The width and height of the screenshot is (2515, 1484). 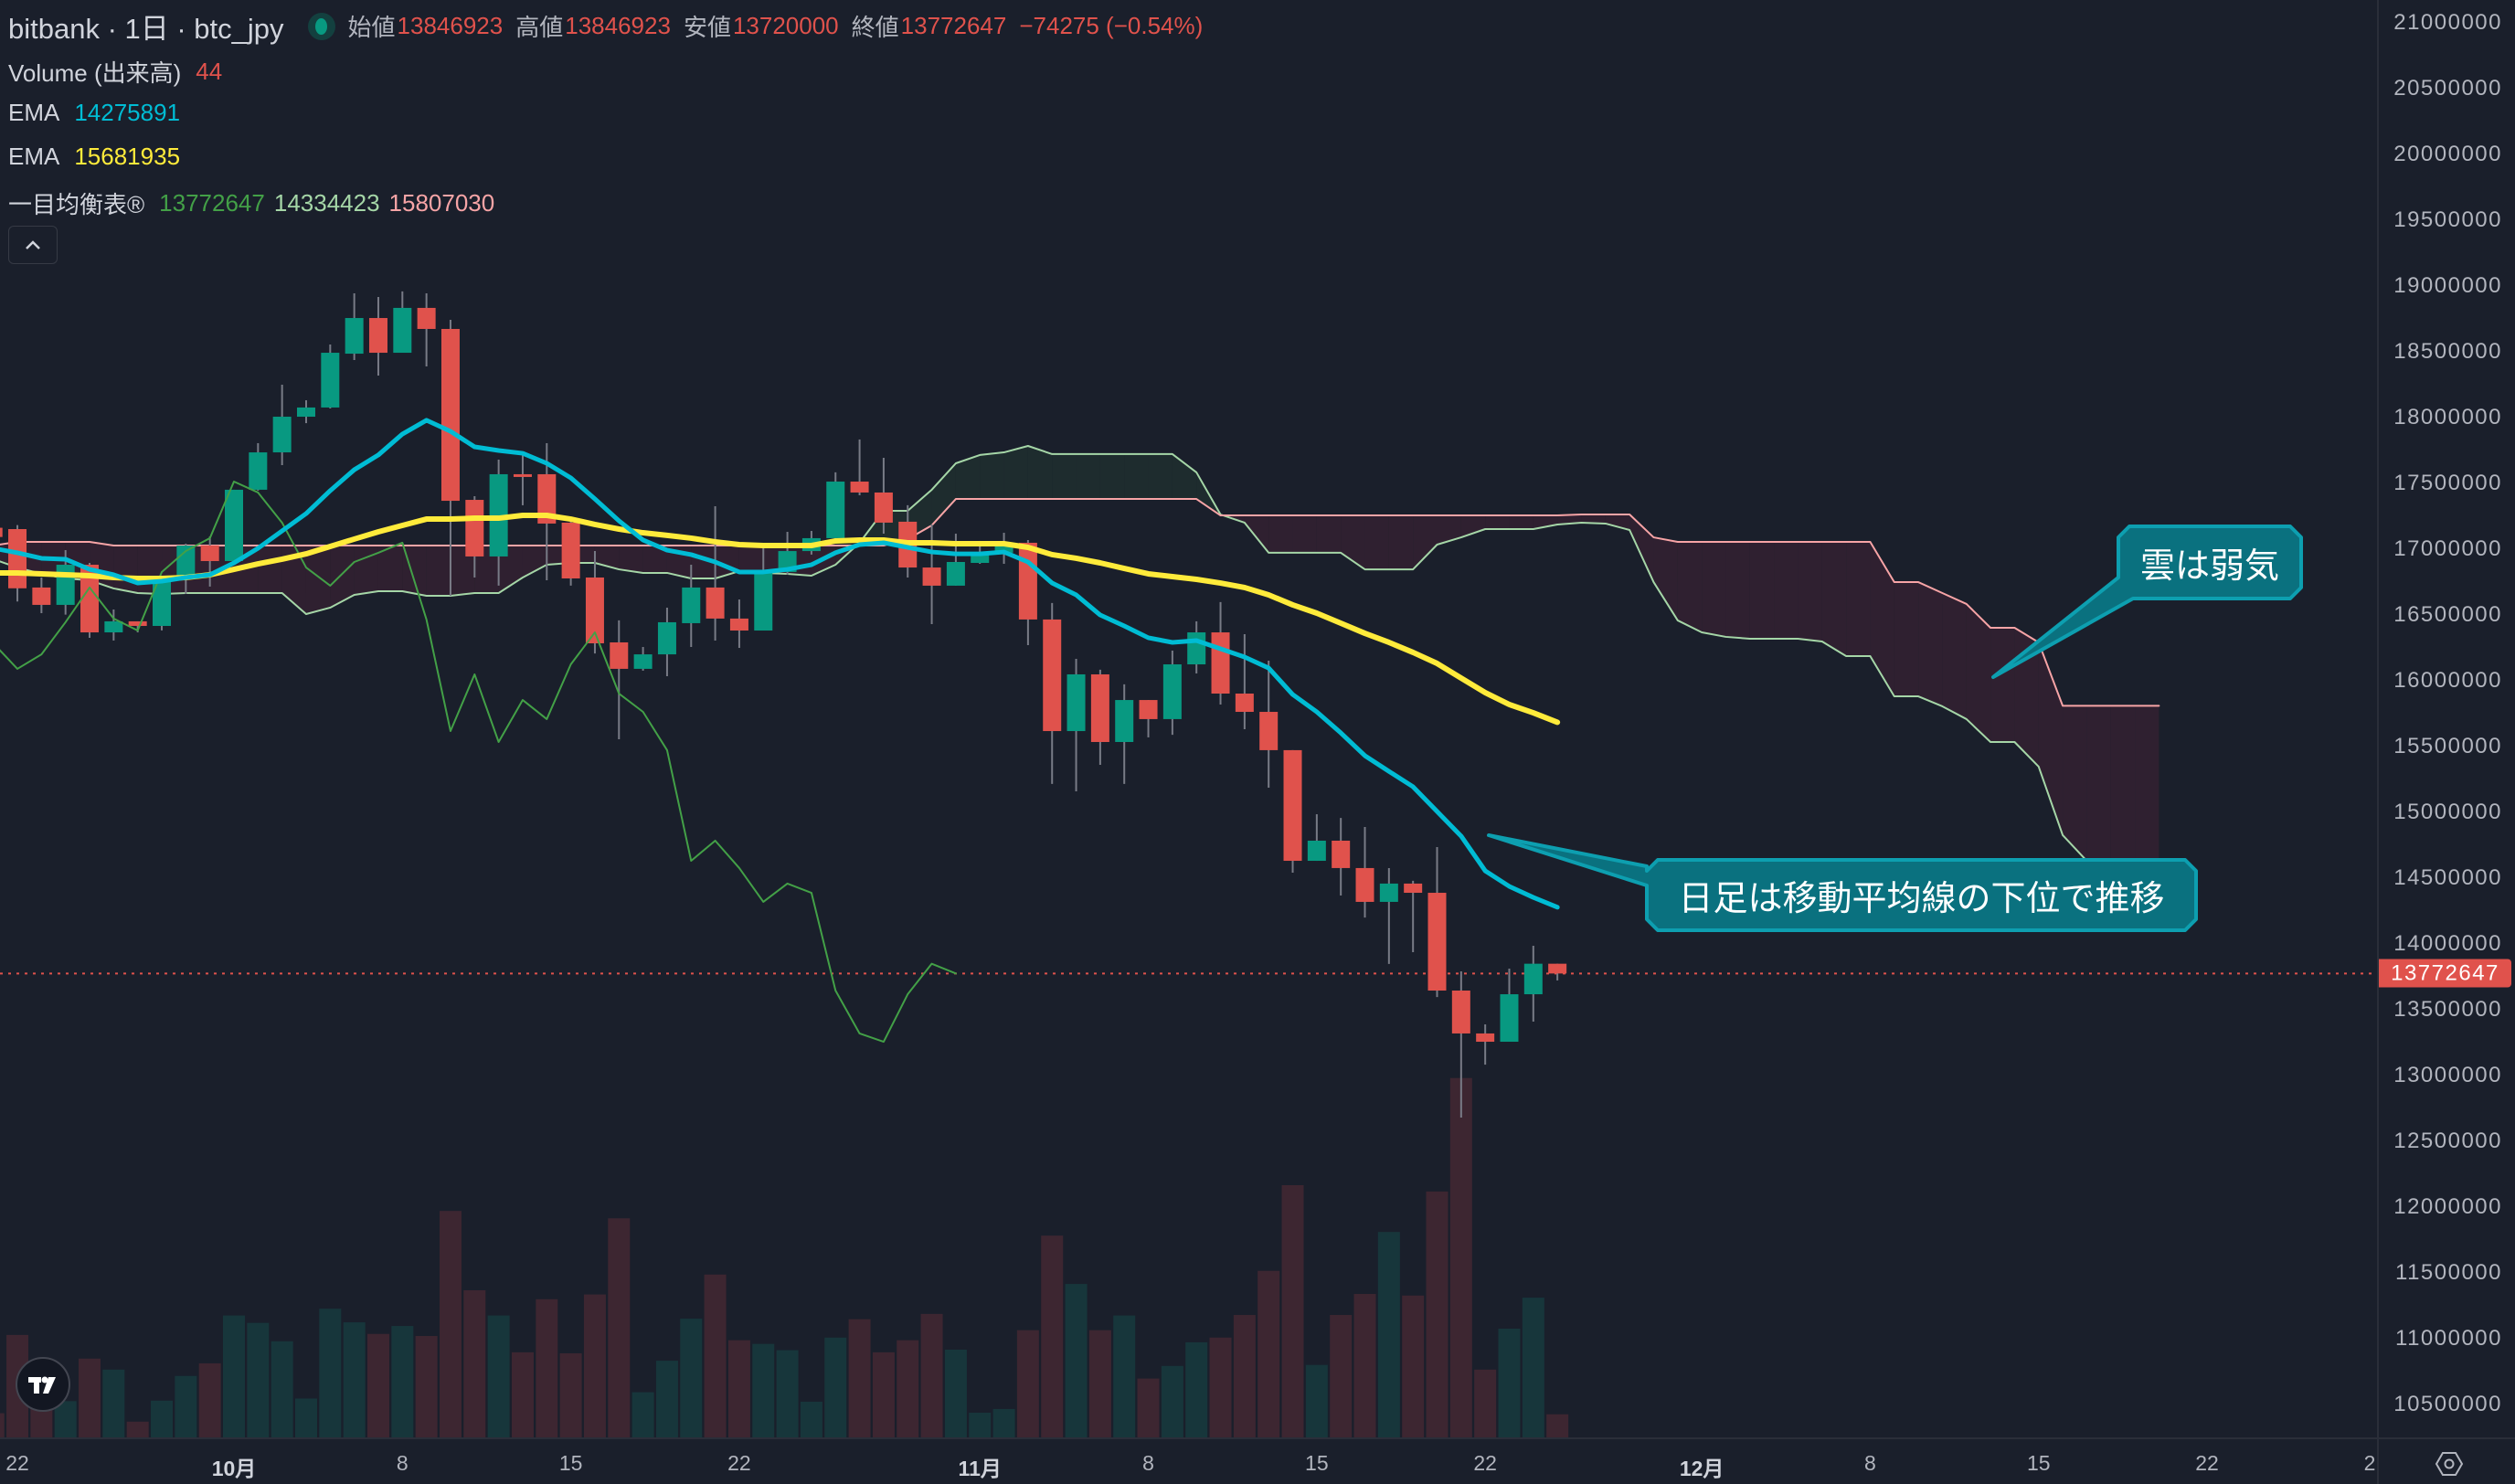 What do you see at coordinates (2447, 943) in the screenshot?
I see `price-axis-label: 14000000` at bounding box center [2447, 943].